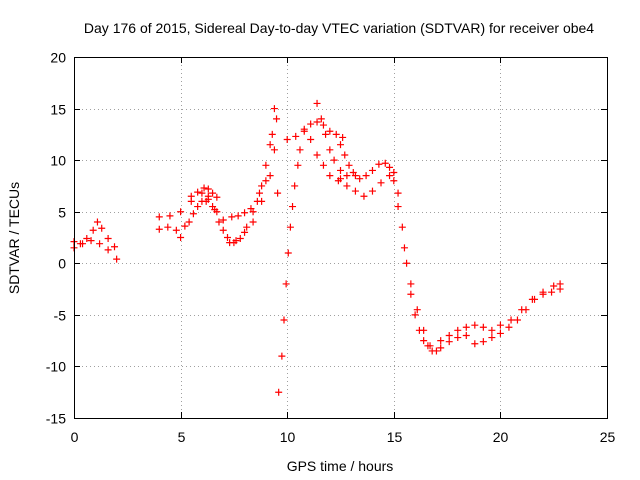 This screenshot has width=640, height=480. Describe the element at coordinates (340, 466) in the screenshot. I see `x-axis-label: GPS time / hours` at that location.